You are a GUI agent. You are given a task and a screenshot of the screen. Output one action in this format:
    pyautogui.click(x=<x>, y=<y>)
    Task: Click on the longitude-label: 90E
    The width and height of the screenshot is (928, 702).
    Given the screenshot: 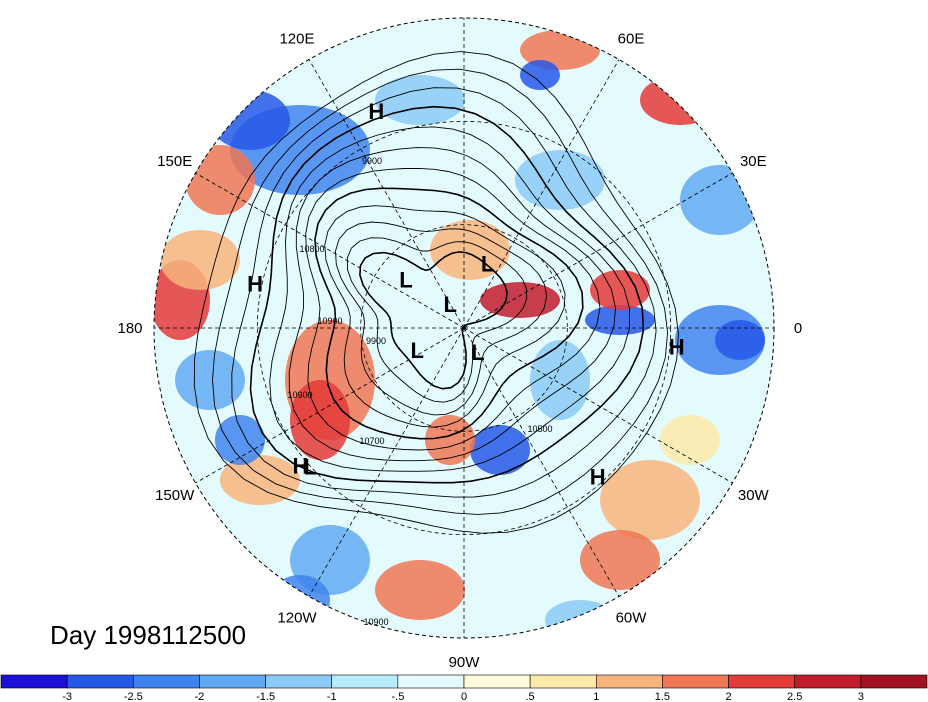 What is the action you would take?
    pyautogui.click(x=464, y=1)
    